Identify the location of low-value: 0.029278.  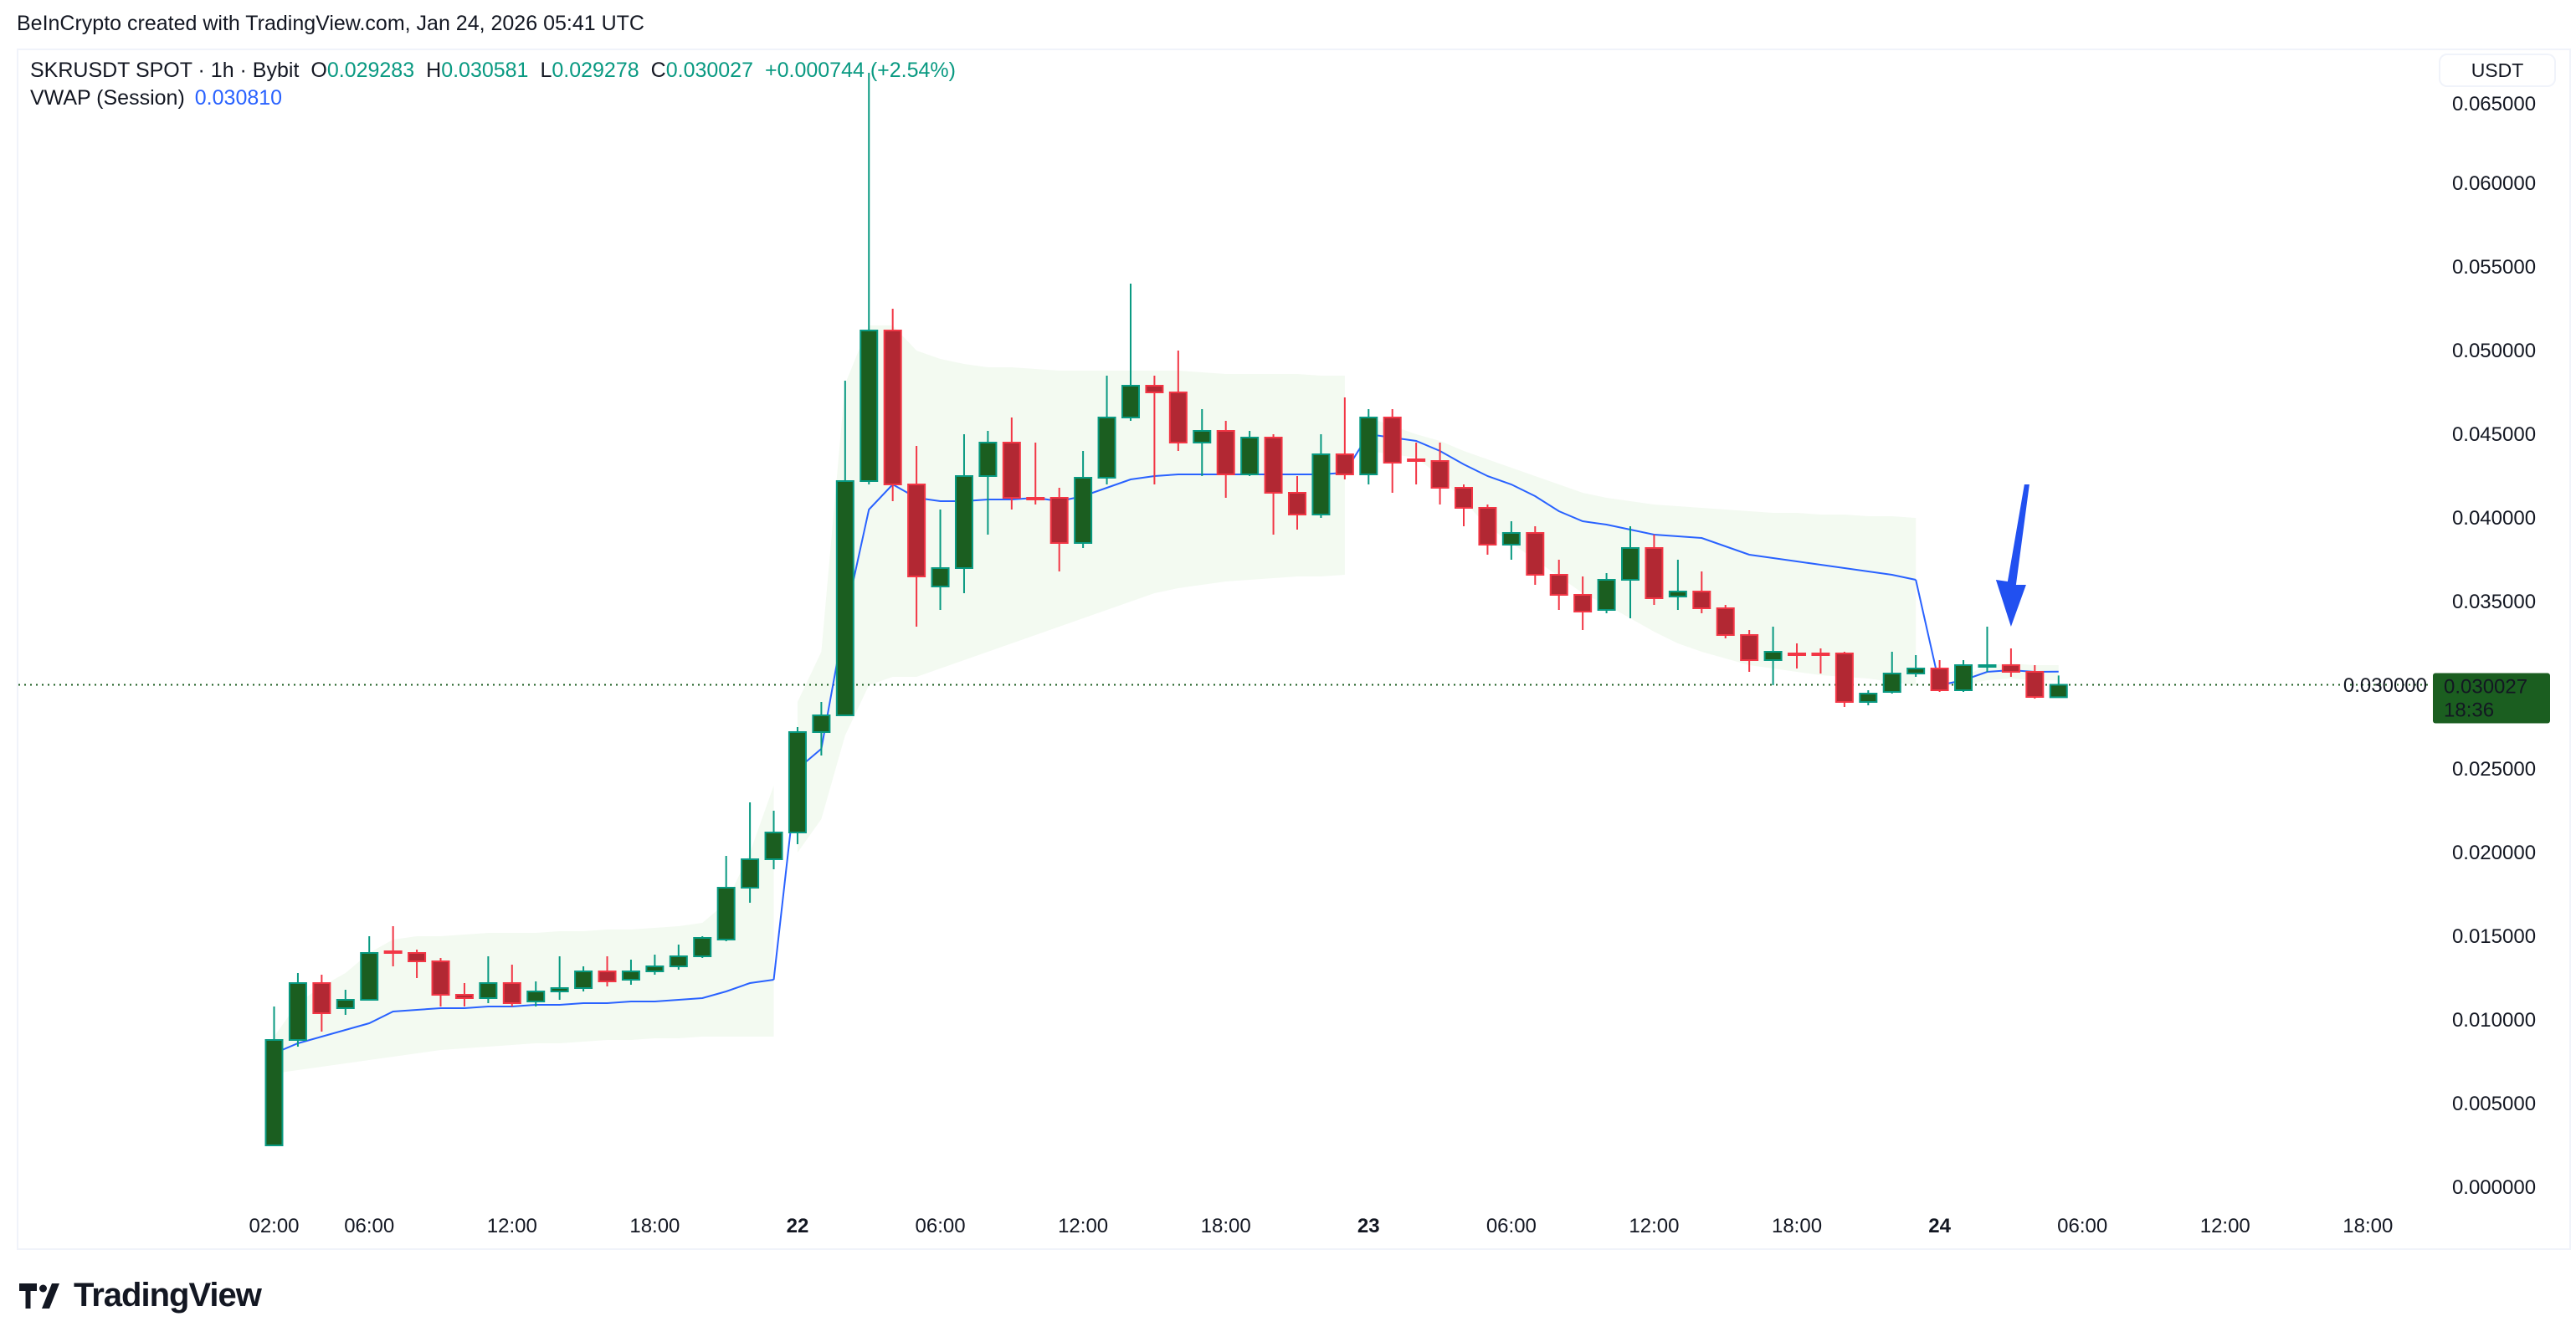
(595, 70).